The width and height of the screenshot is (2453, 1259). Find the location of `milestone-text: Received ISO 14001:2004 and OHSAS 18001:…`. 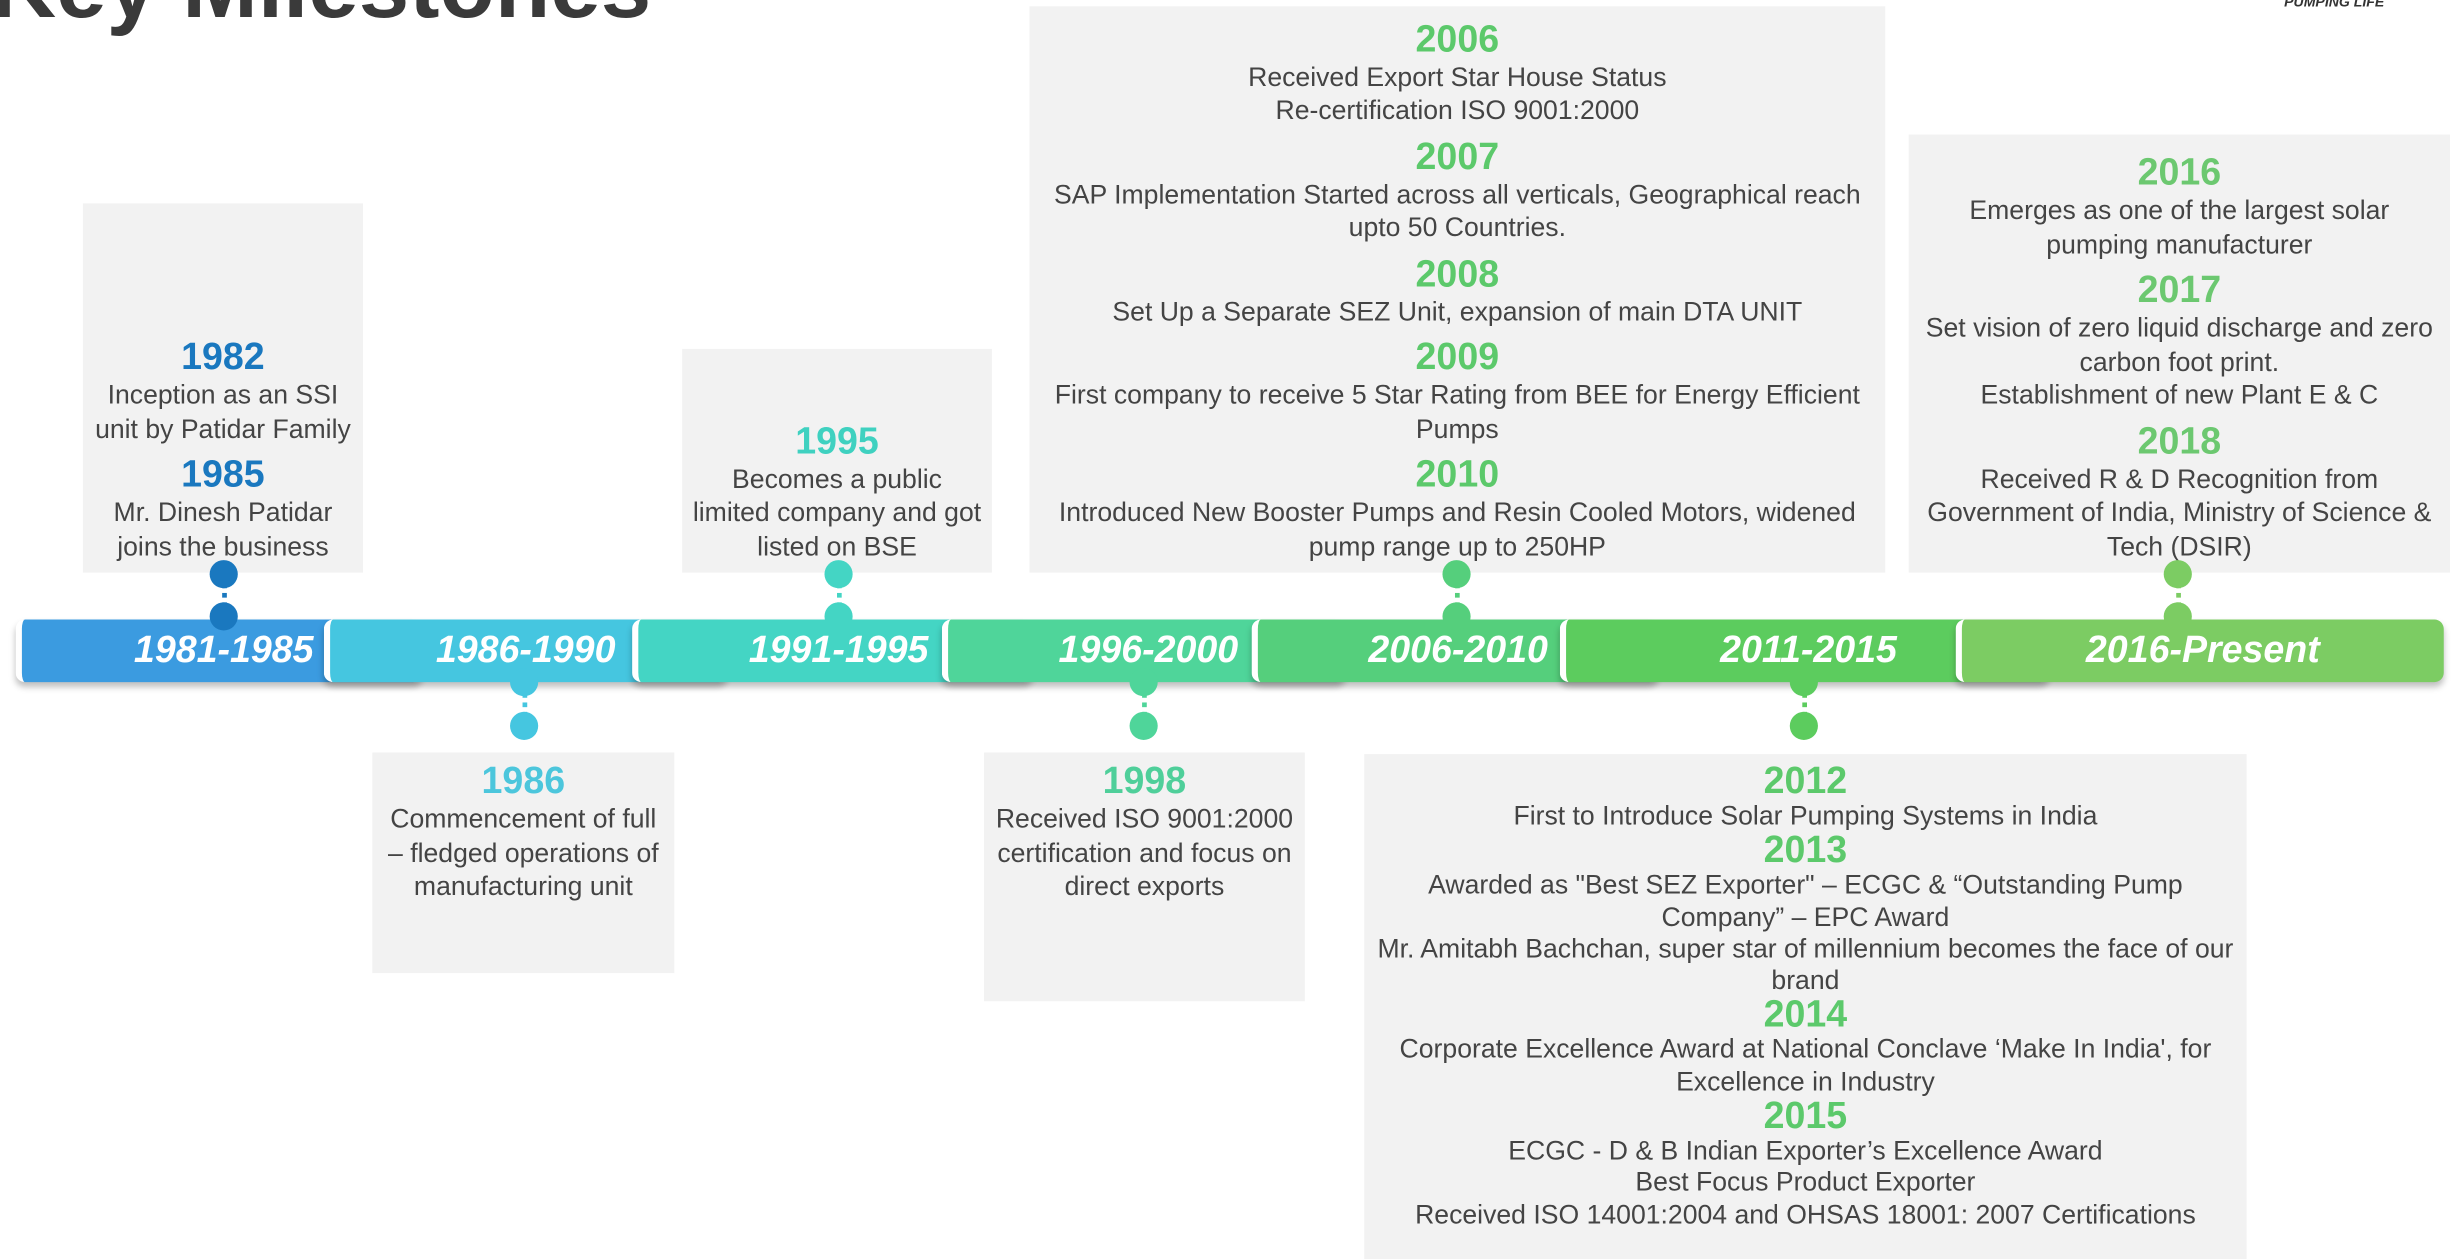

milestone-text: Received ISO 14001:2004 and OHSAS 18001:… is located at coordinates (1805, 1214).